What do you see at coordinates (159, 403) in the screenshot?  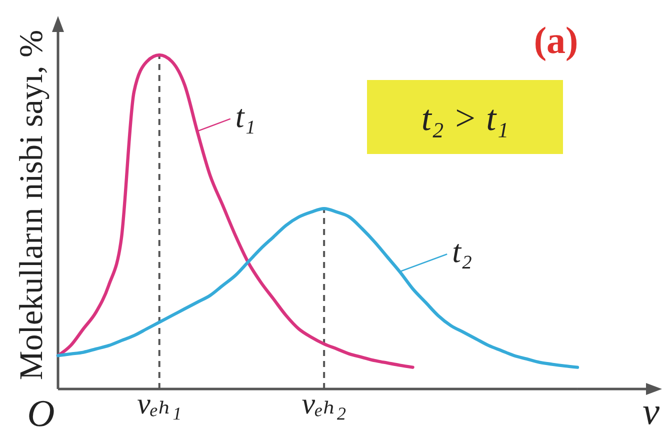 I see `x-tick-label: vₑₕ₁` at bounding box center [159, 403].